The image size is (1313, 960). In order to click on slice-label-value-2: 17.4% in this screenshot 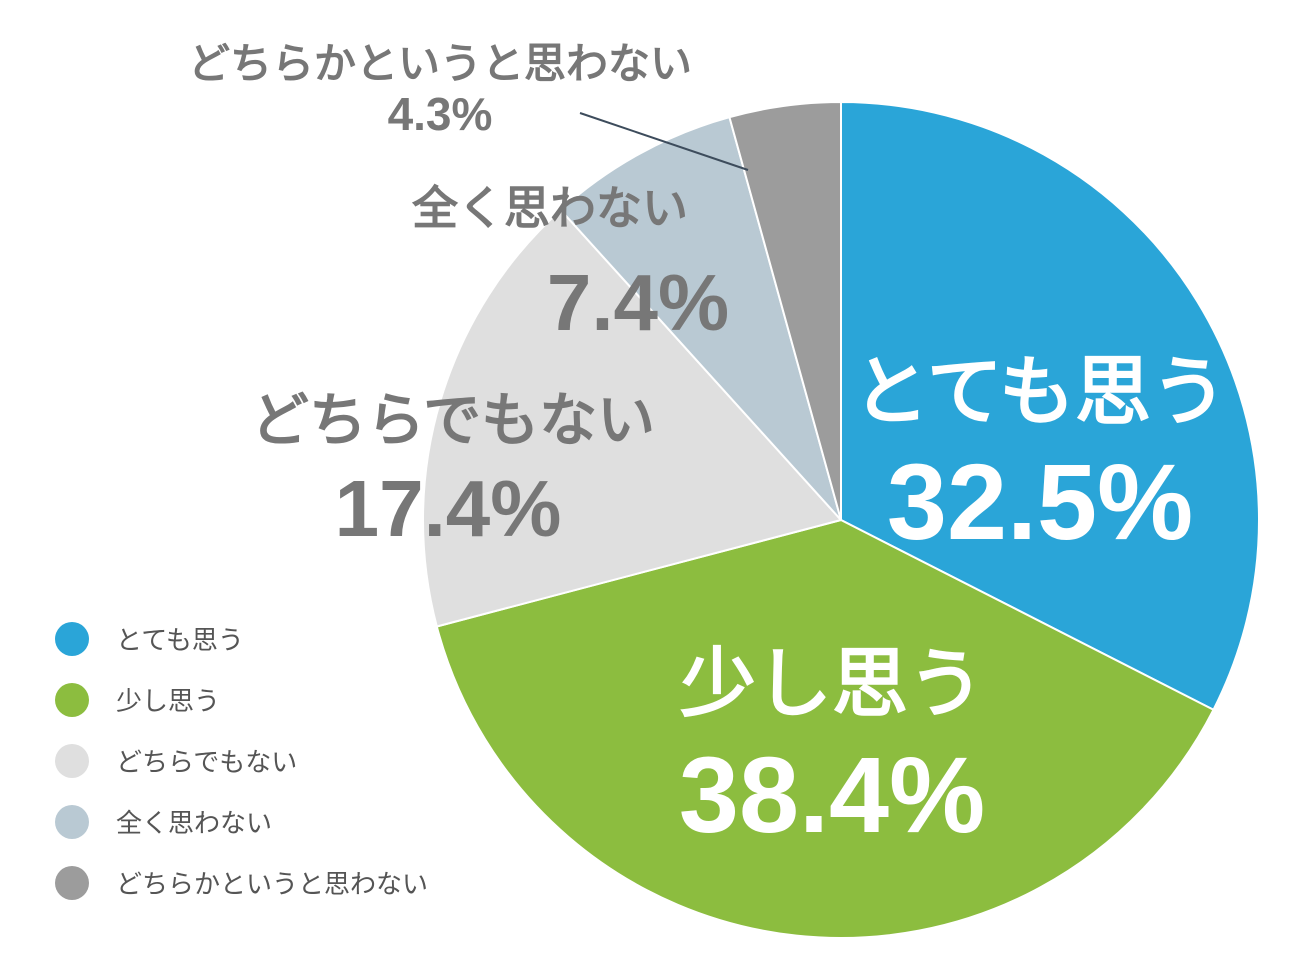, I will do `click(448, 508)`.